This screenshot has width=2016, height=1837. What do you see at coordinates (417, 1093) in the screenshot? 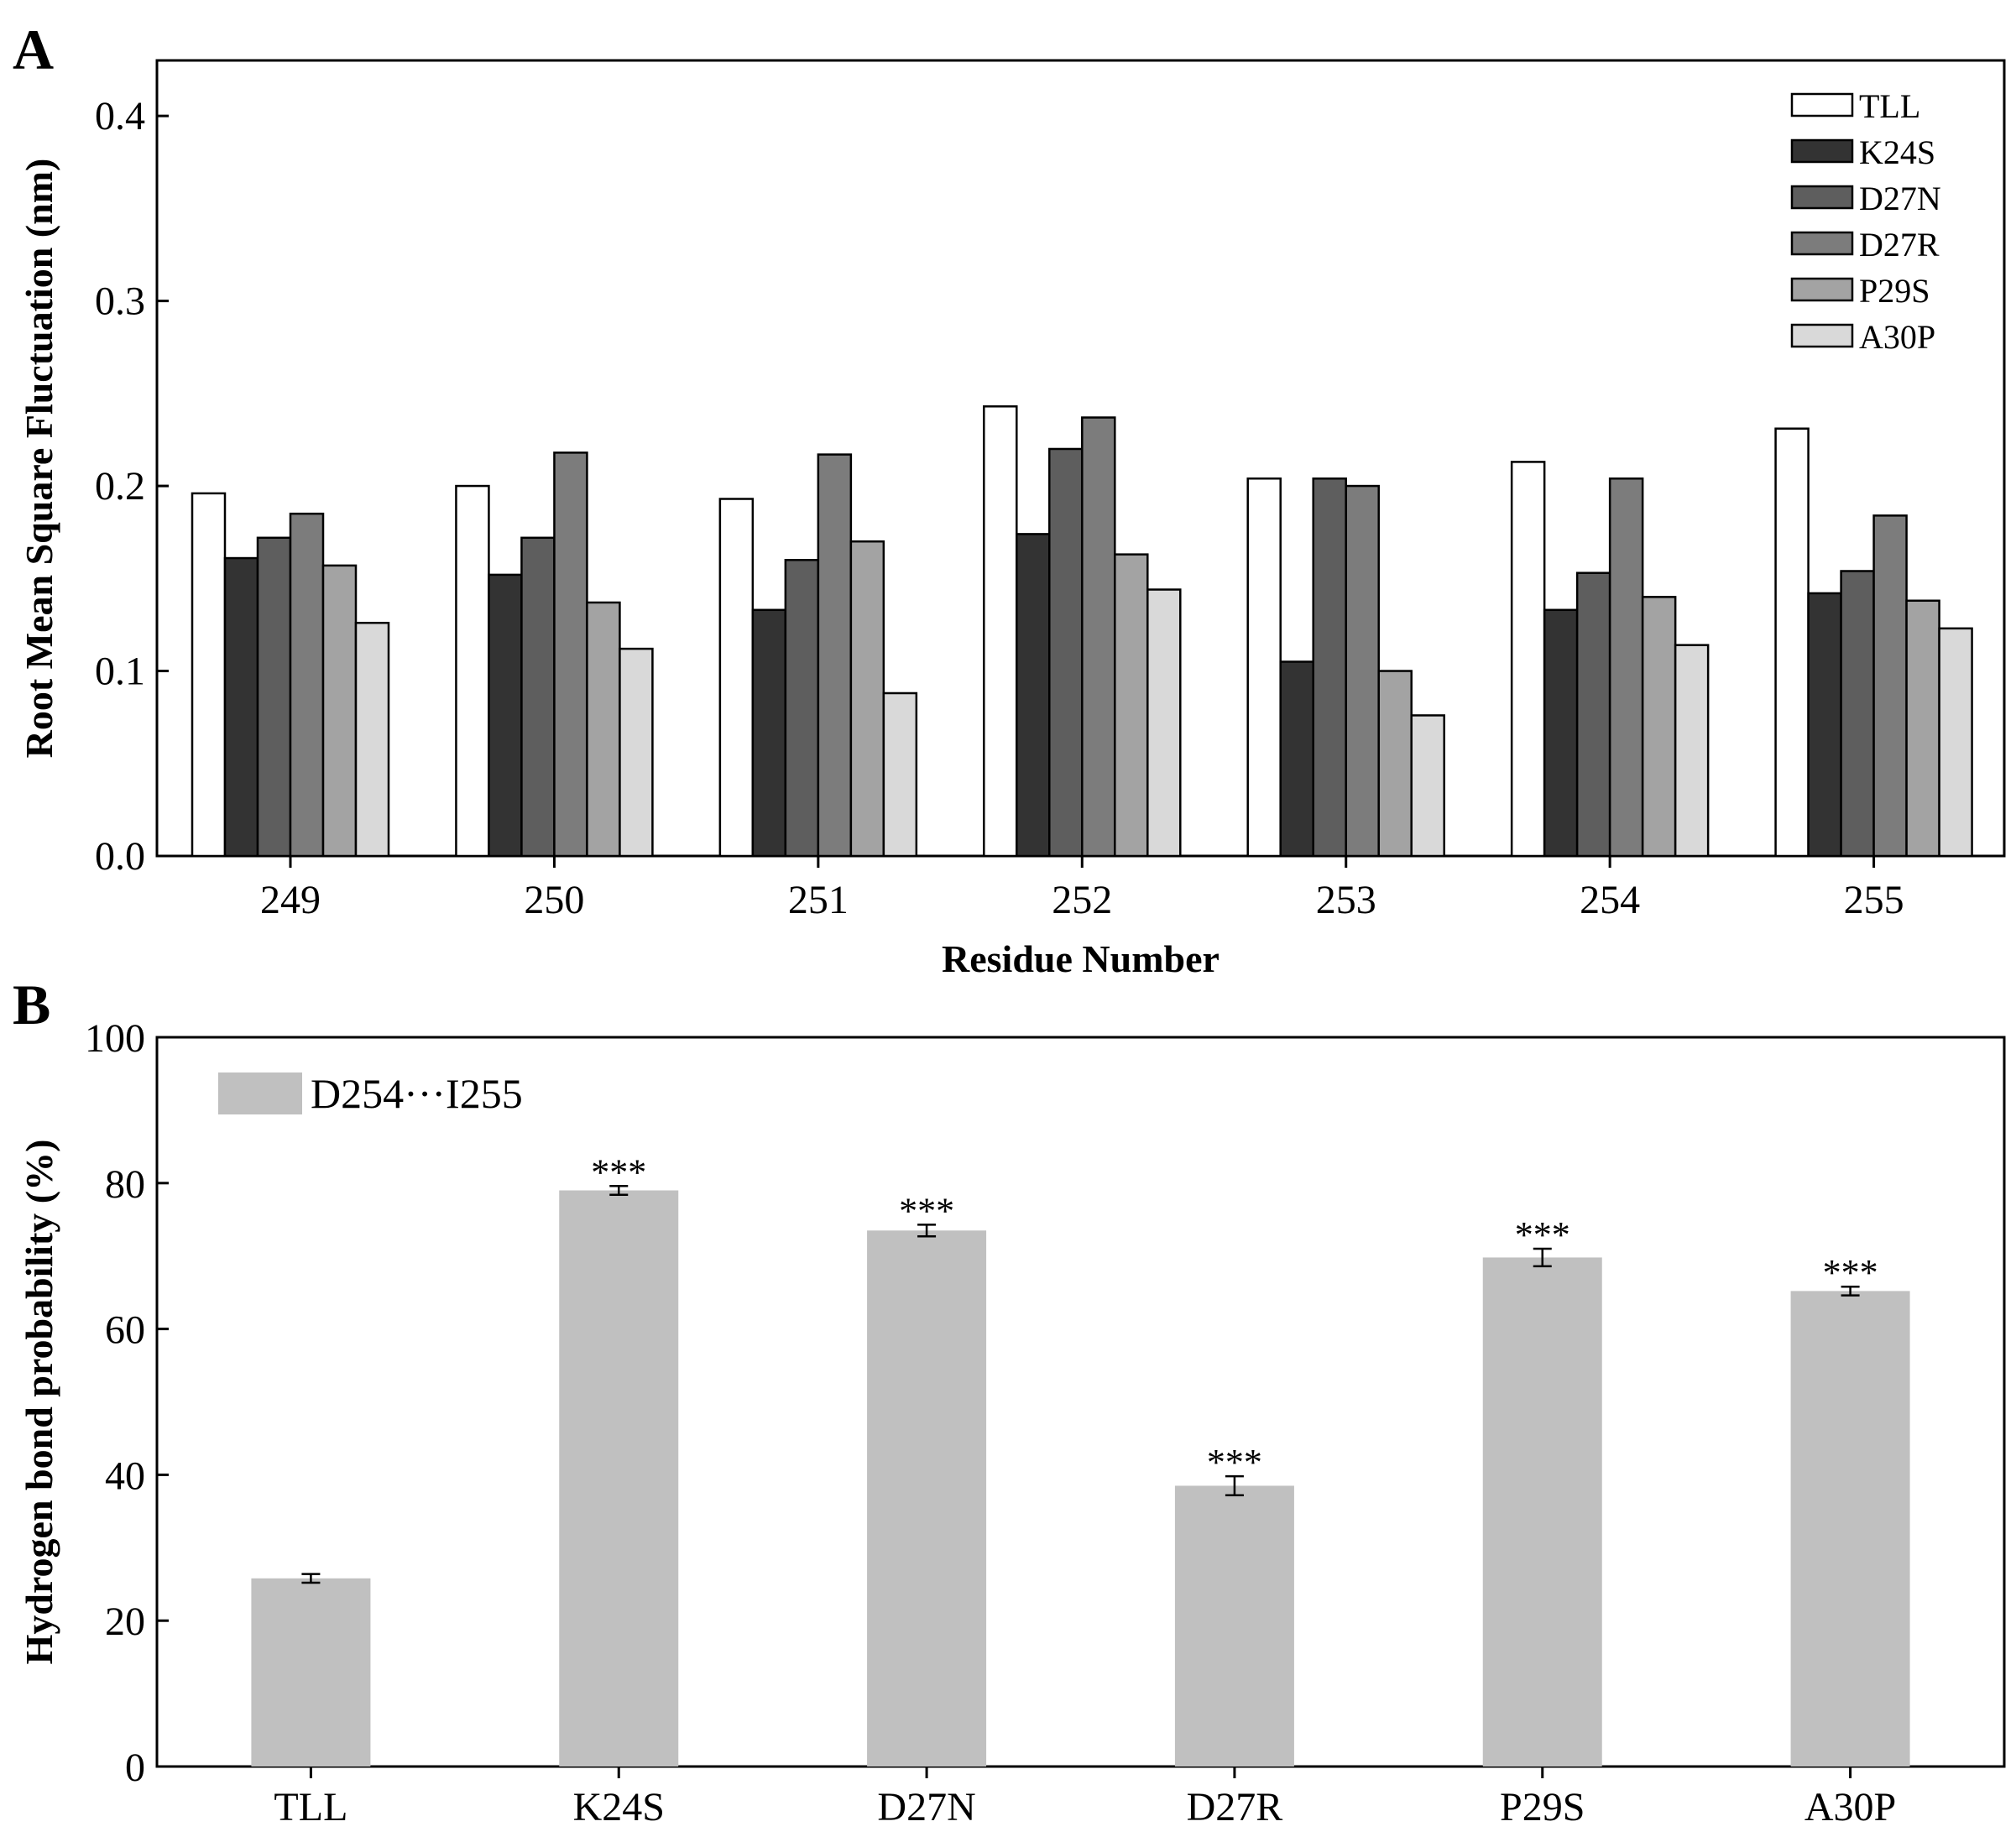
I see `legend-label-hbond: D254···I255` at bounding box center [417, 1093].